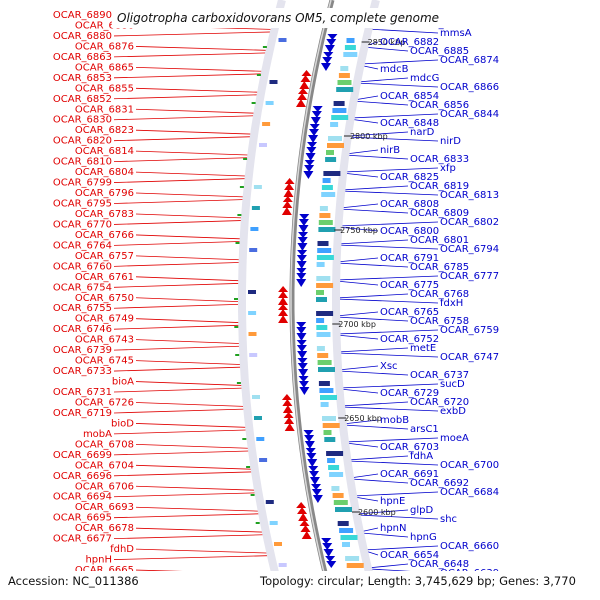 The image size is (600, 600). I want to click on gene-label-left: OCAR_6823, so click(104, 130).